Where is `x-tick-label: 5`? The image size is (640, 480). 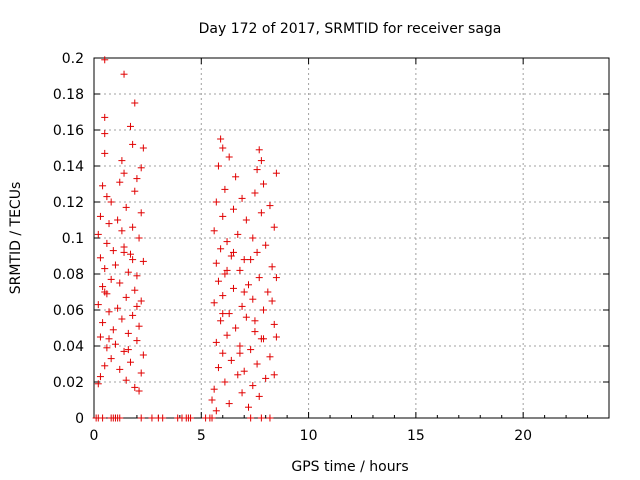 x-tick-label: 5 is located at coordinates (201, 436).